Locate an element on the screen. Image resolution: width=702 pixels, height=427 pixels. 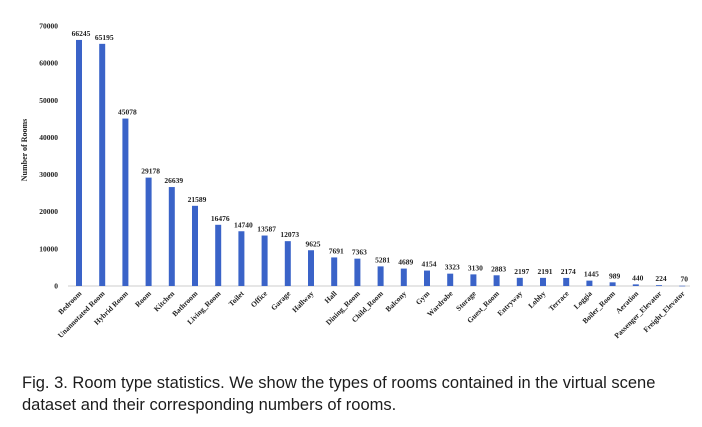
bar-lobby is located at coordinates (543, 281).